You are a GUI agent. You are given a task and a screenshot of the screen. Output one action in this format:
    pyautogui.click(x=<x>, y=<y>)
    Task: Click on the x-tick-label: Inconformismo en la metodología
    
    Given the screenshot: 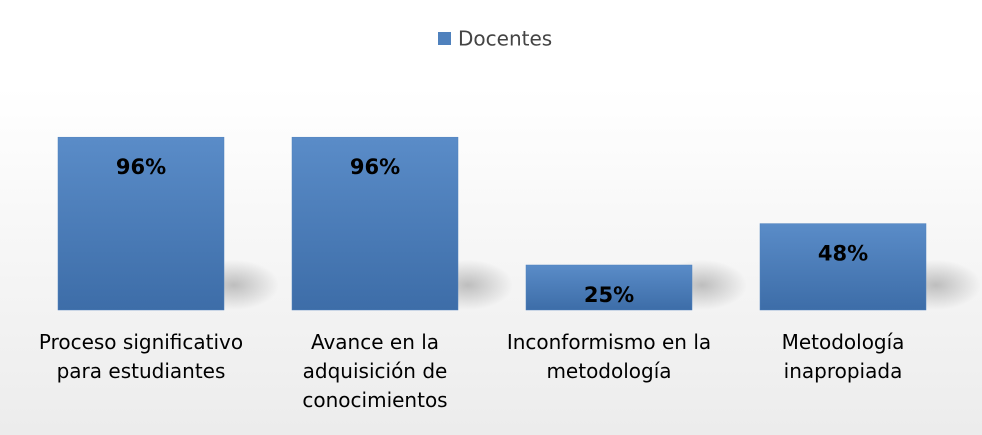 What is the action you would take?
    pyautogui.click(x=609, y=356)
    